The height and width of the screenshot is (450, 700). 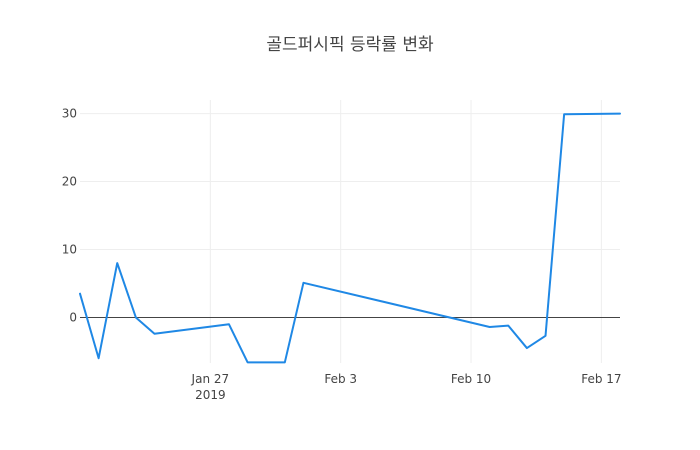 What do you see at coordinates (601, 379) in the screenshot?
I see `x-tick-label: Feb 17` at bounding box center [601, 379].